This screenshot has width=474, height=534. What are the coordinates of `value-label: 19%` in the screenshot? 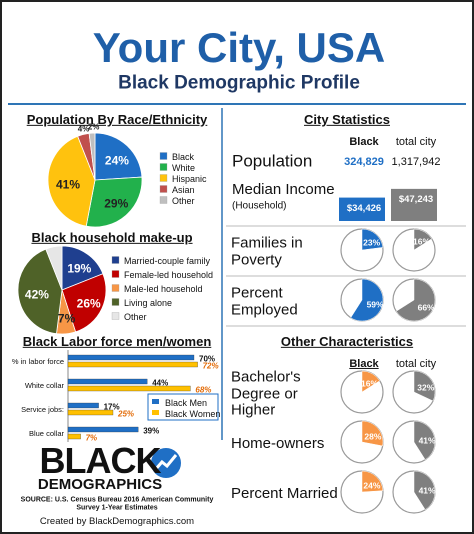 It's located at (79, 268).